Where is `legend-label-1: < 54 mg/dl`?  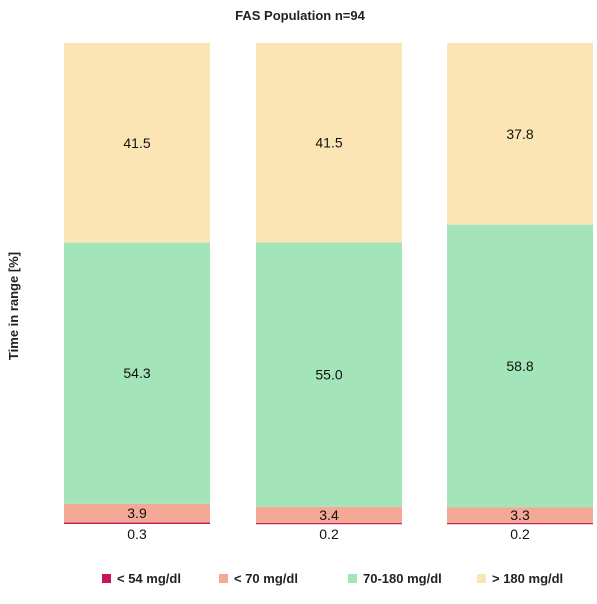
legend-label-1: < 54 mg/dl is located at coordinates (149, 578).